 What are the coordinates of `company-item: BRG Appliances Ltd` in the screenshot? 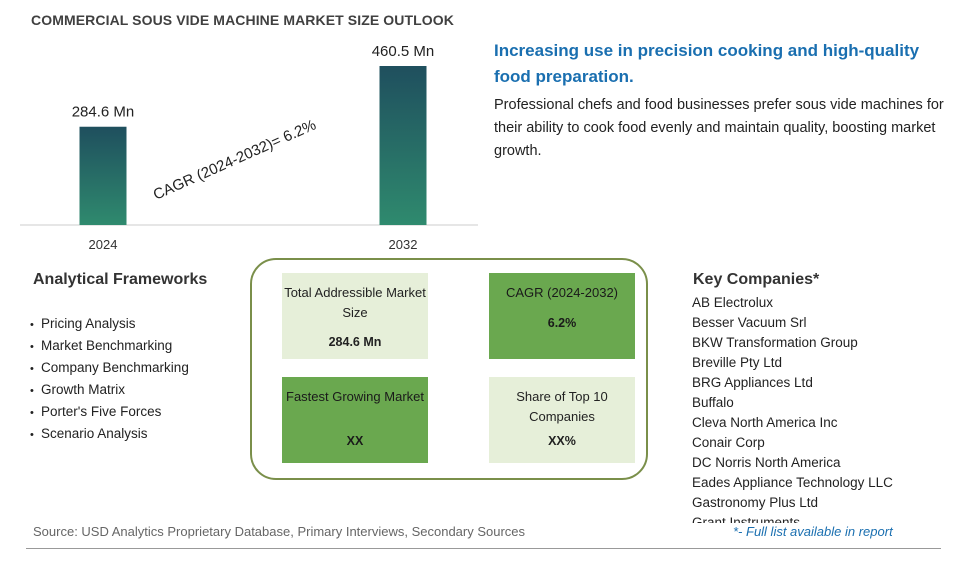 It's located at (752, 382).